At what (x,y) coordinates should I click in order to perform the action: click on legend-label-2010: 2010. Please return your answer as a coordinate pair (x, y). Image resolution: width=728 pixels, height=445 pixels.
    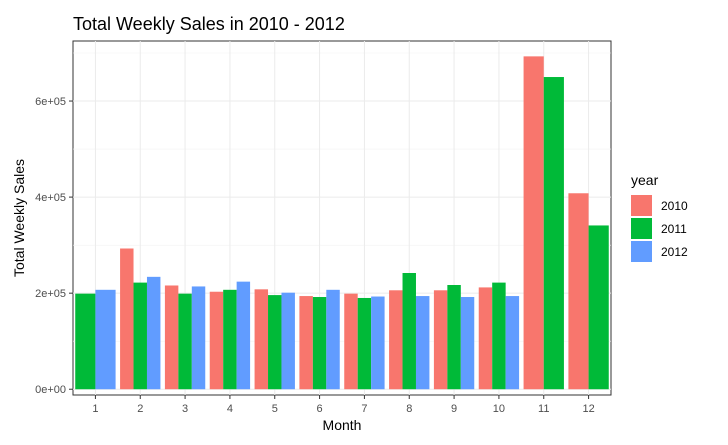
    Looking at the image, I should click on (674, 206).